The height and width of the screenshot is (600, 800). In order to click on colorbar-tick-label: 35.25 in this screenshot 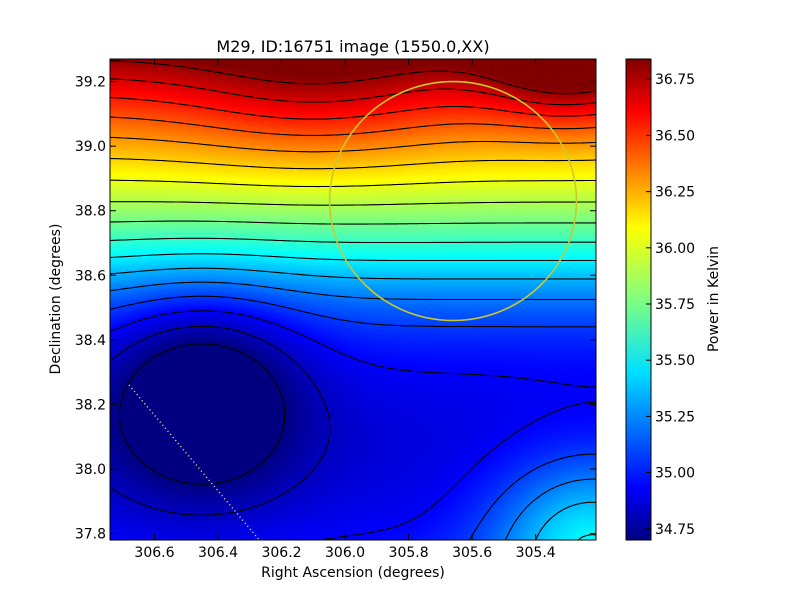, I will do `click(675, 417)`.